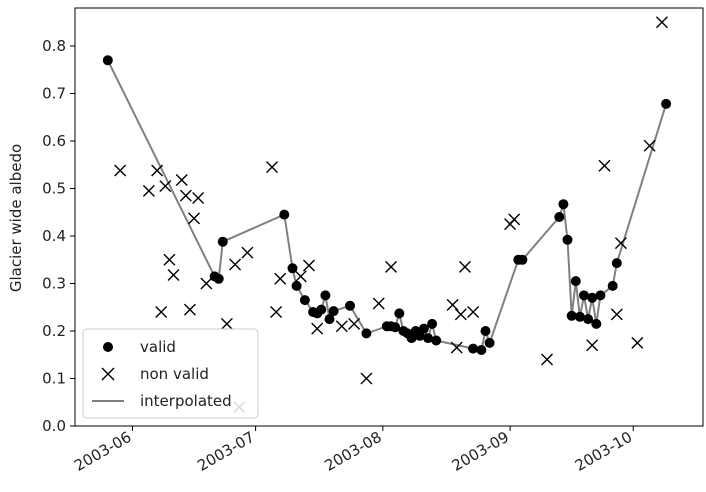 The height and width of the screenshot is (492, 706). I want to click on y-tick-label: 0.7, so click(54, 94).